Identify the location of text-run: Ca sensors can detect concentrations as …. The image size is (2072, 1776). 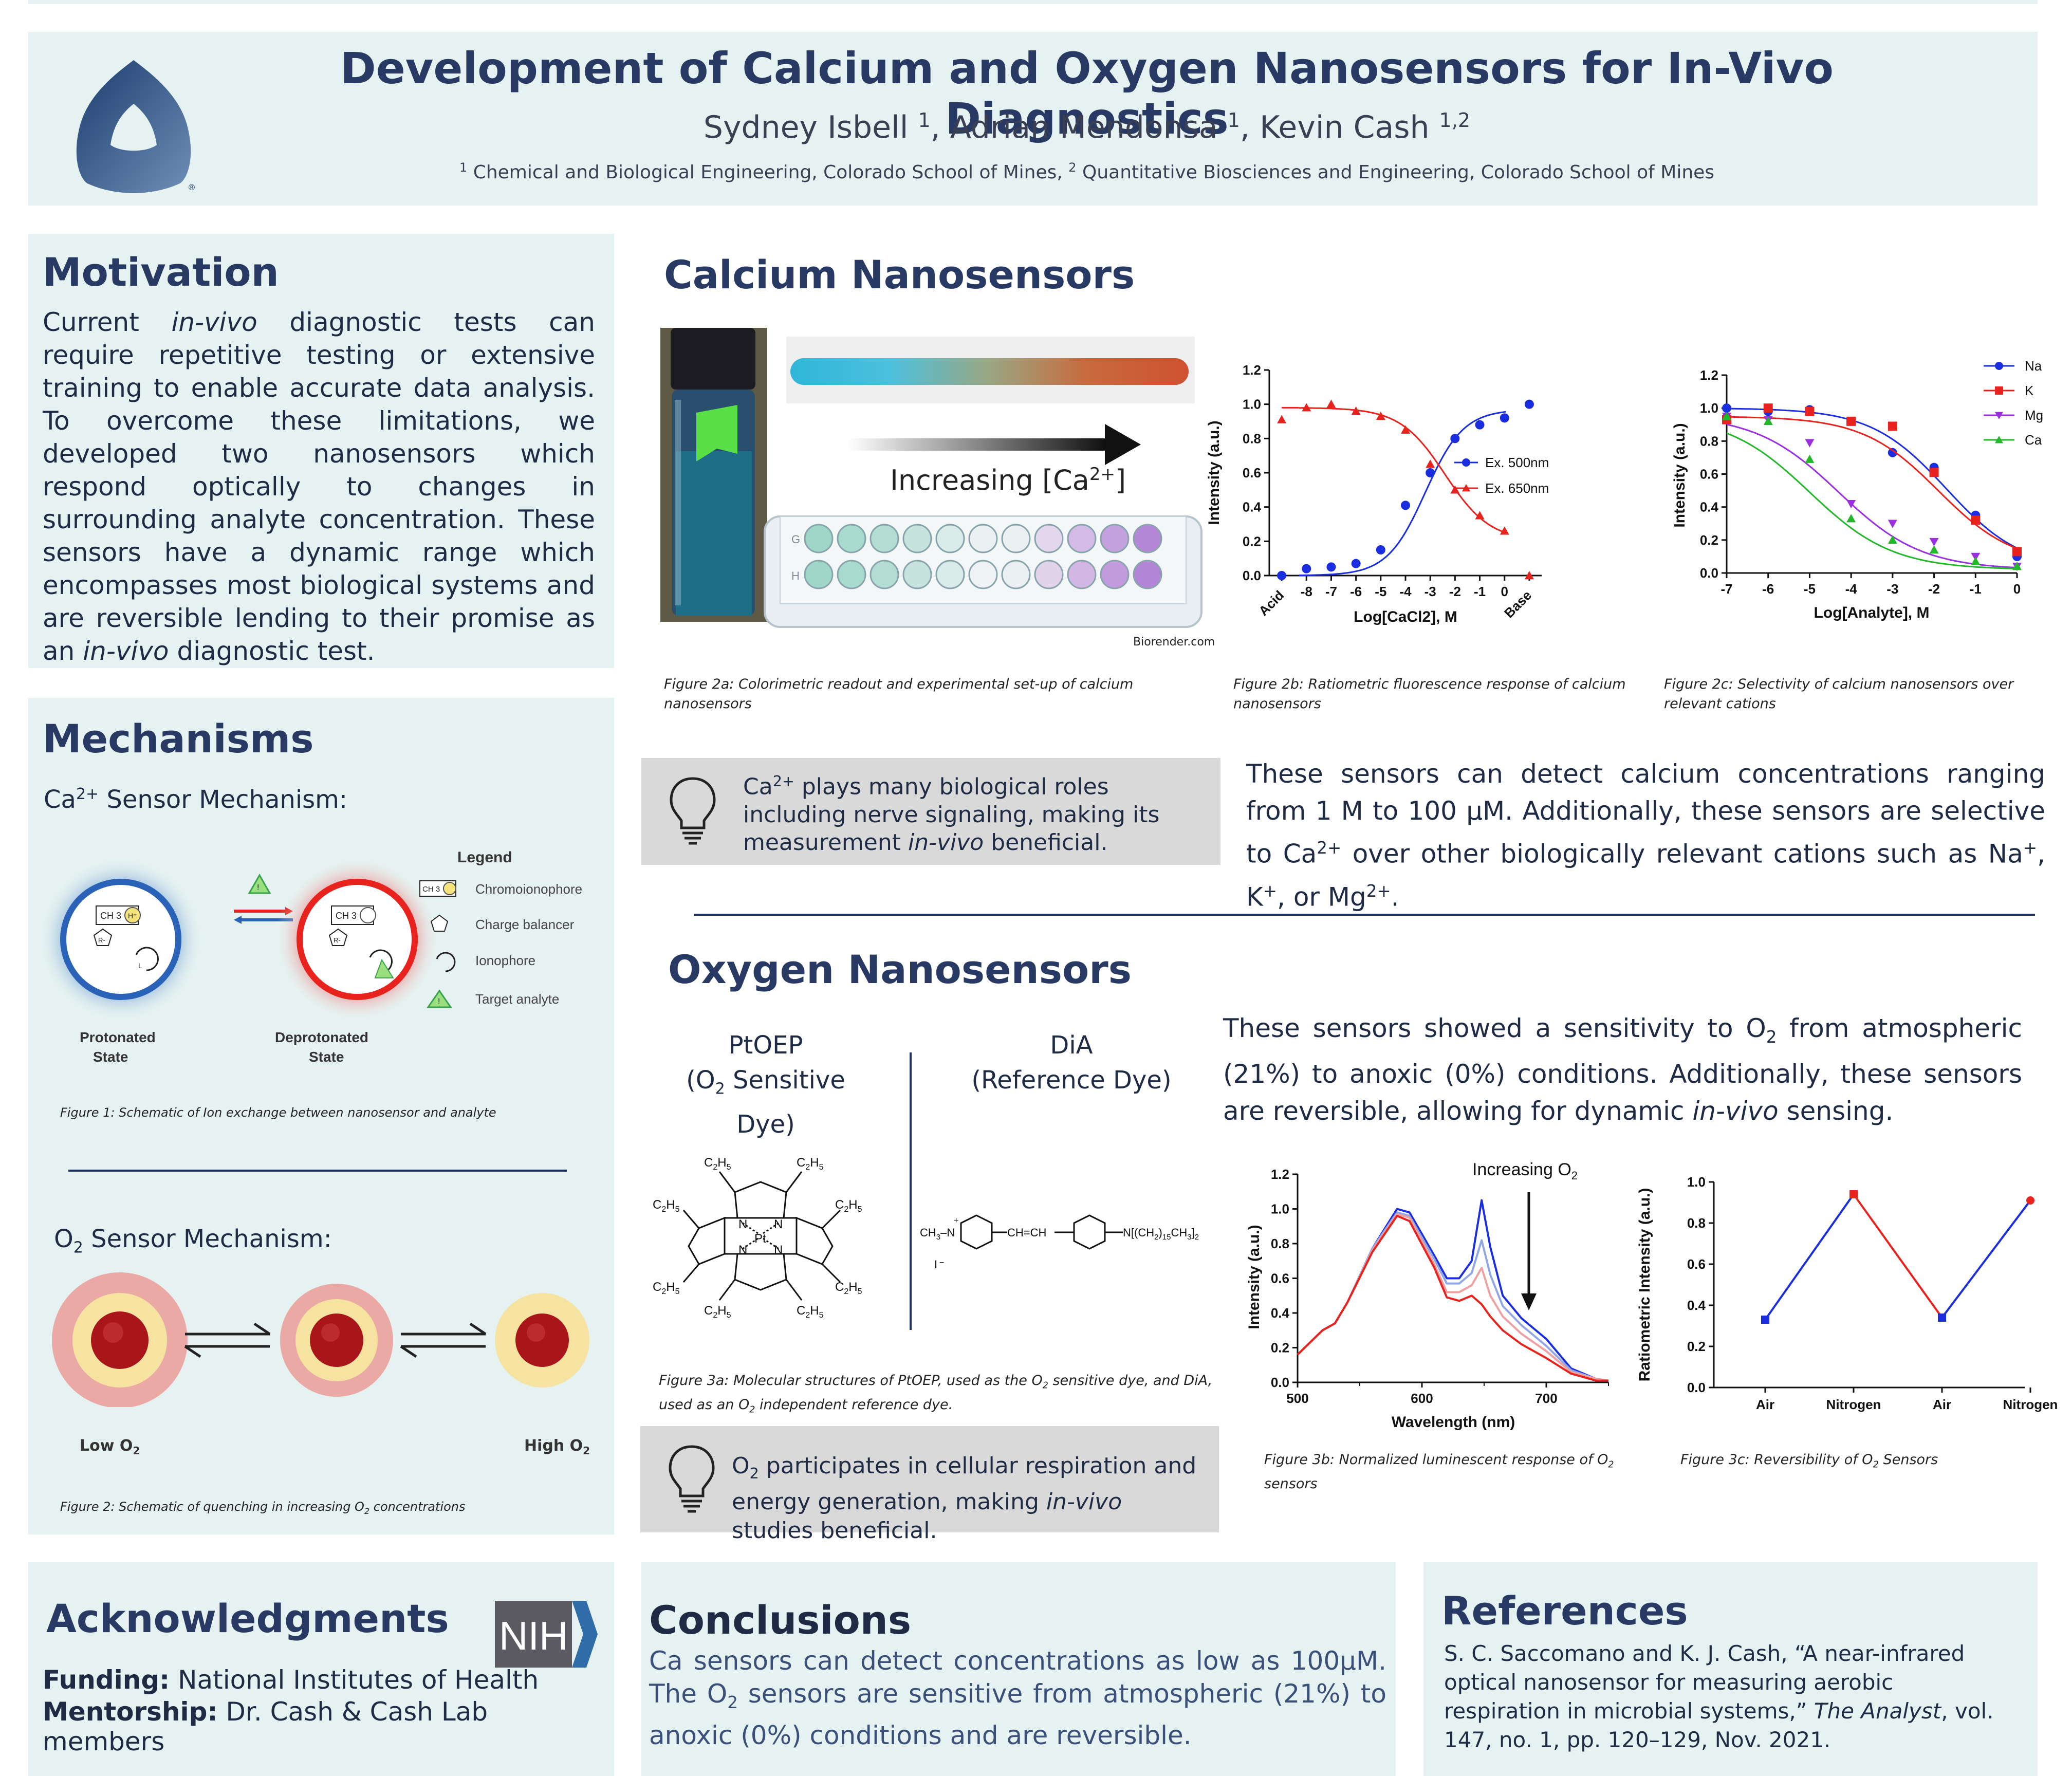
(1017, 1677).